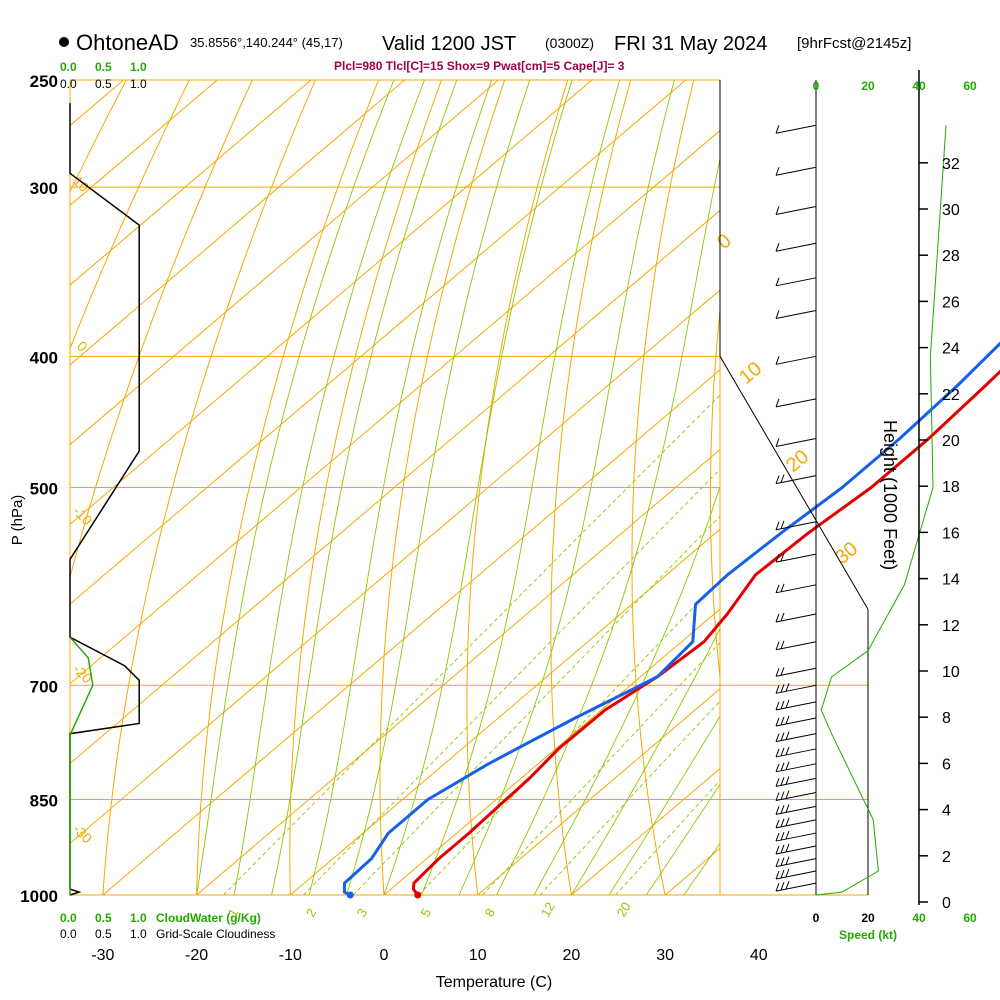  I want to click on speed-bottom-label: 0, so click(816, 918).